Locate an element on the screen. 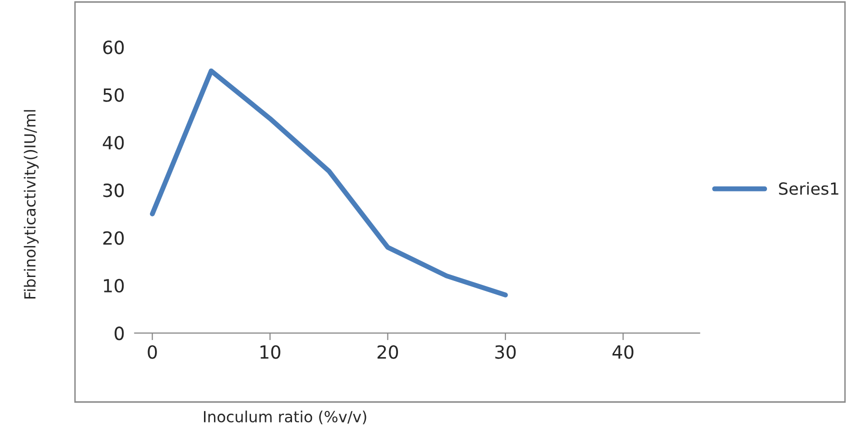 This screenshot has width=847, height=432. y-tick-label: 20 is located at coordinates (113, 238).